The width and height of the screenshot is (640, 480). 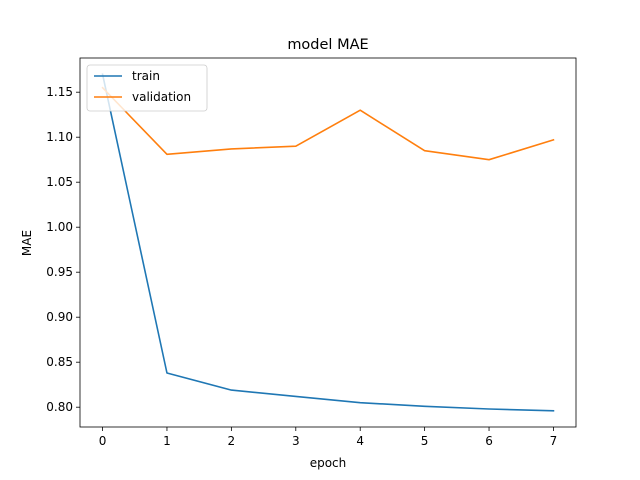 I want to click on x-tick-label: 5, so click(x=425, y=441).